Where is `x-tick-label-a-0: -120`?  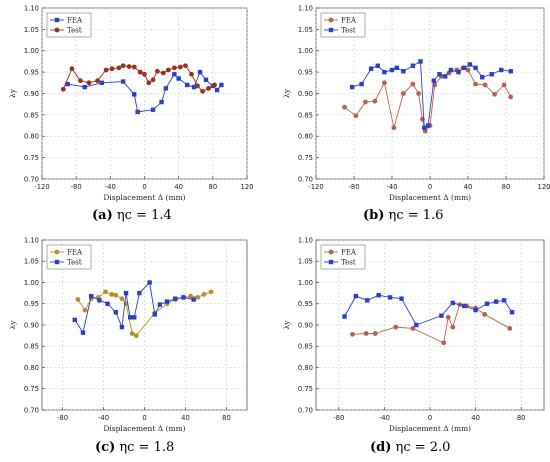 x-tick-label-a-0: -120 is located at coordinates (41, 187).